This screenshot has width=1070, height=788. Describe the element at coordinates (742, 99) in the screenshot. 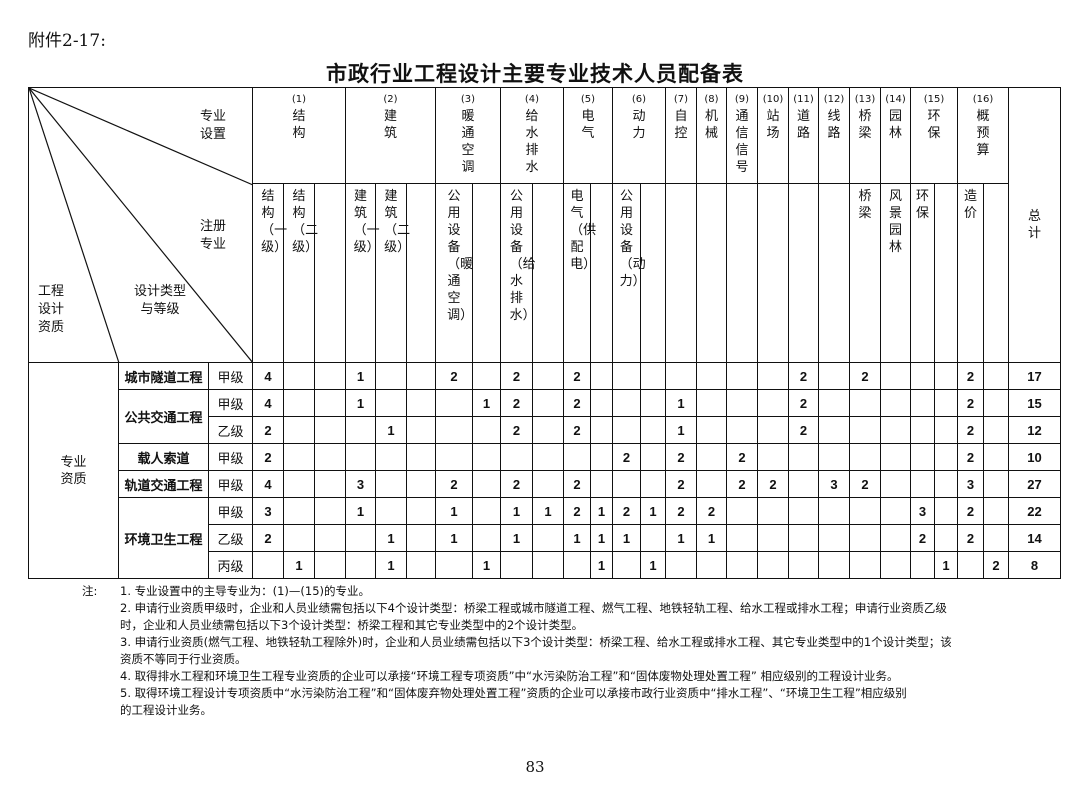

I see `group-number: (9)` at that location.